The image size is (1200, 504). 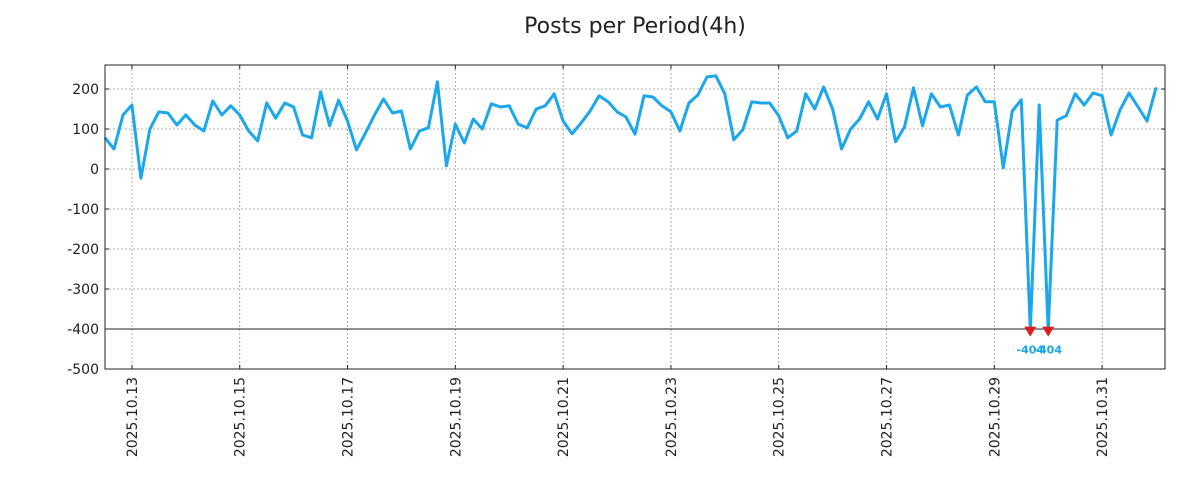 What do you see at coordinates (564, 417) in the screenshot?
I see `x-tick-label: 2025.10.21` at bounding box center [564, 417].